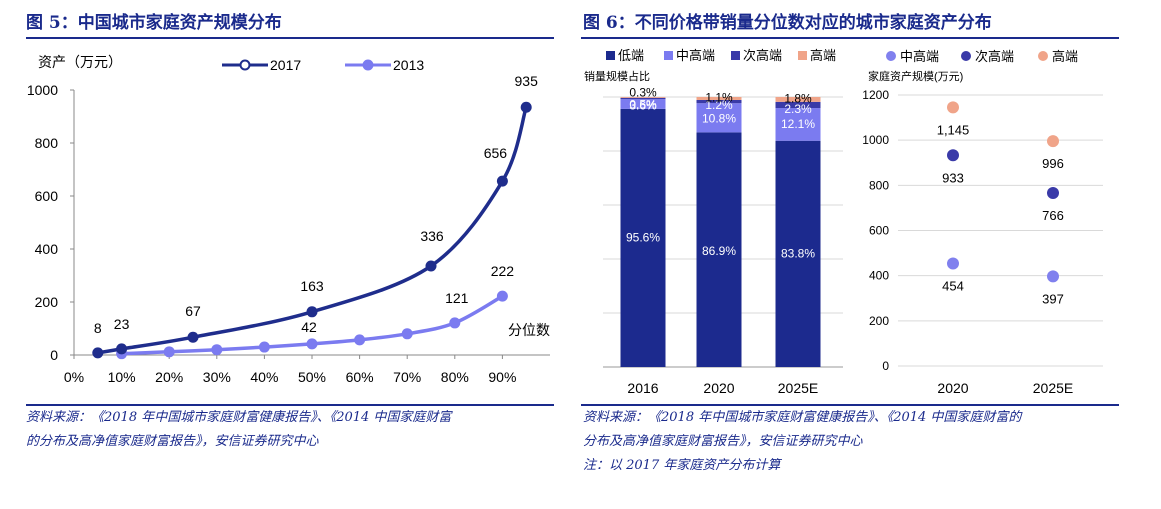 The image size is (1161, 509). I want to click on data-label-中高端: 3.6%, so click(643, 105).